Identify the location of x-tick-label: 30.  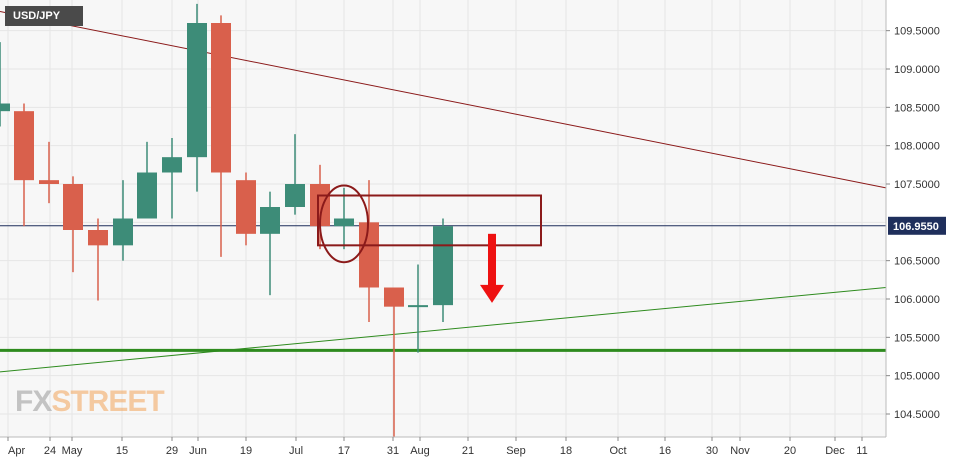
(712, 451).